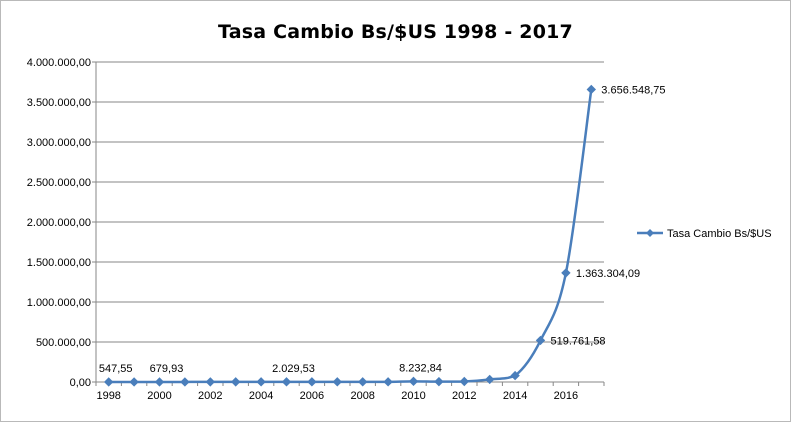 The height and width of the screenshot is (422, 791). I want to click on y-tick-label: 500.000,00, so click(63, 343).